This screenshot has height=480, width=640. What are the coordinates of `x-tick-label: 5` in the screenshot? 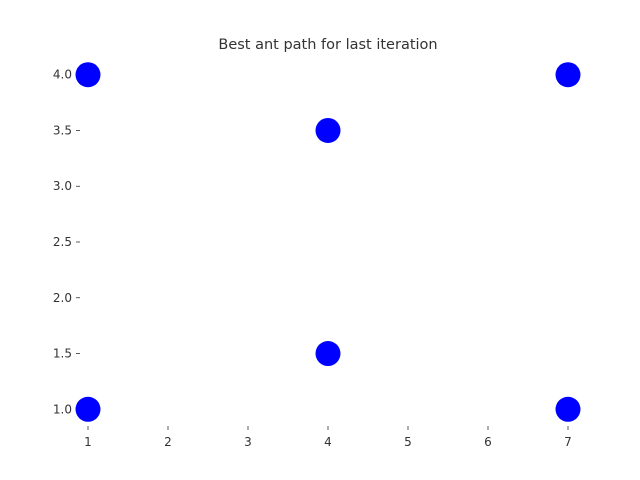 It's located at (408, 442).